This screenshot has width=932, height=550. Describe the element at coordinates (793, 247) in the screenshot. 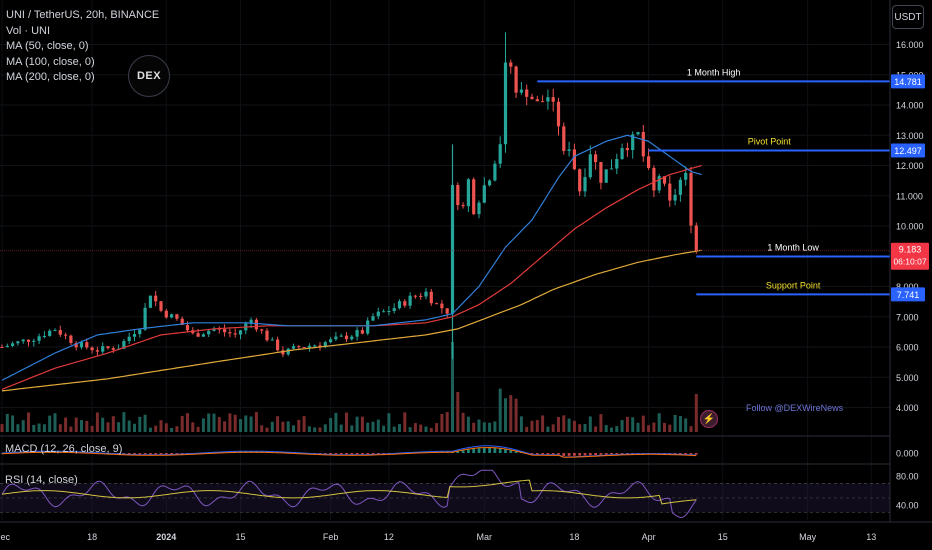

I see `level-label: 1 Month Low` at that location.